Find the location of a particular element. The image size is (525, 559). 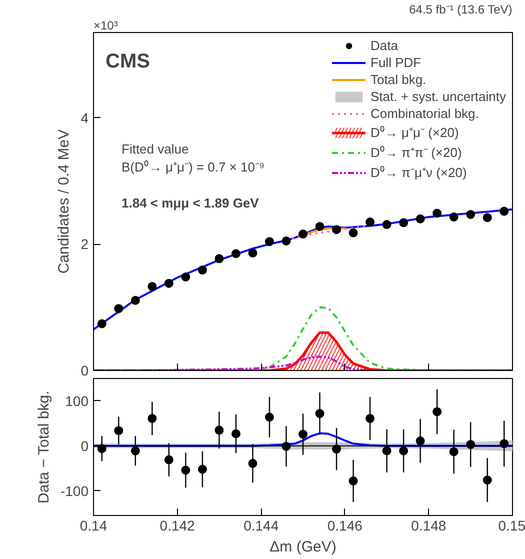

y-axis-title: Candidates / 0.4 MeV is located at coordinates (64, 201).